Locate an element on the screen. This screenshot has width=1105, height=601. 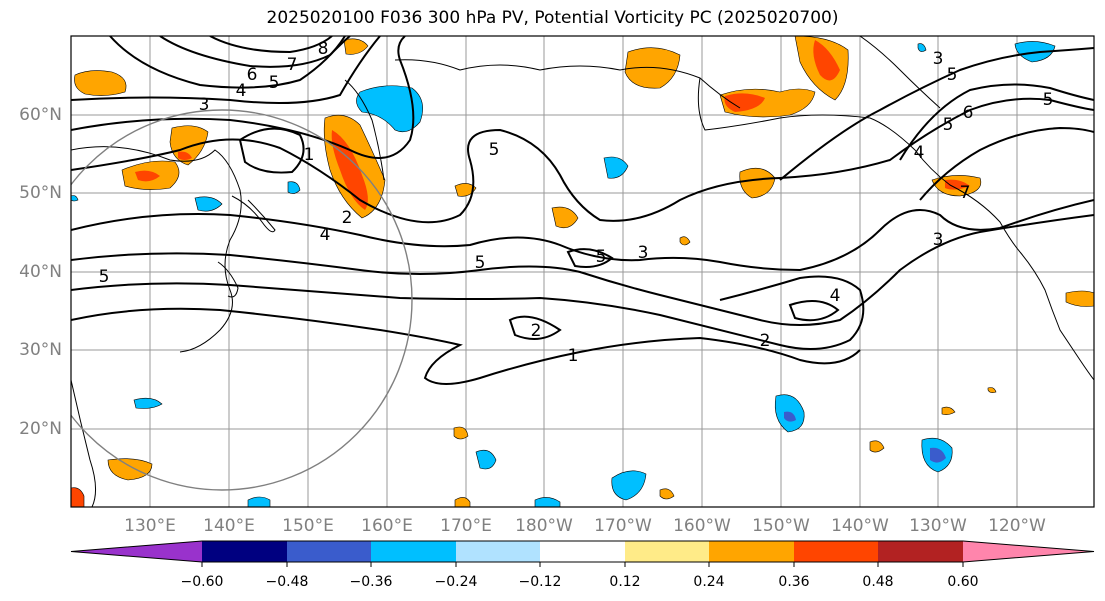
latitude-labels: 60°N 50°N 40°N 30°N 20°N is located at coordinates (40, 272).